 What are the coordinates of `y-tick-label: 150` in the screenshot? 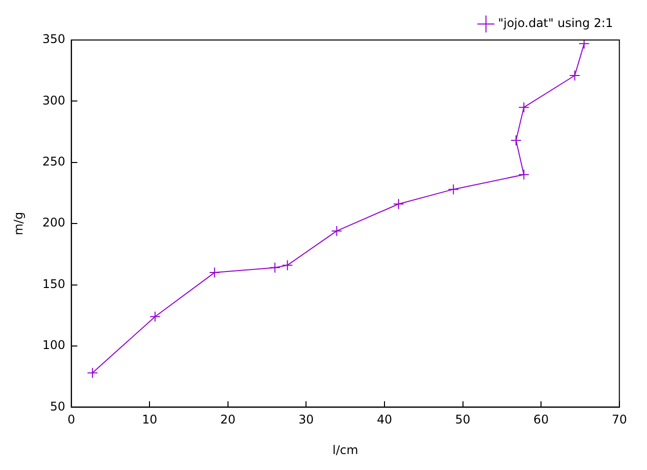 It's located at (54, 283).